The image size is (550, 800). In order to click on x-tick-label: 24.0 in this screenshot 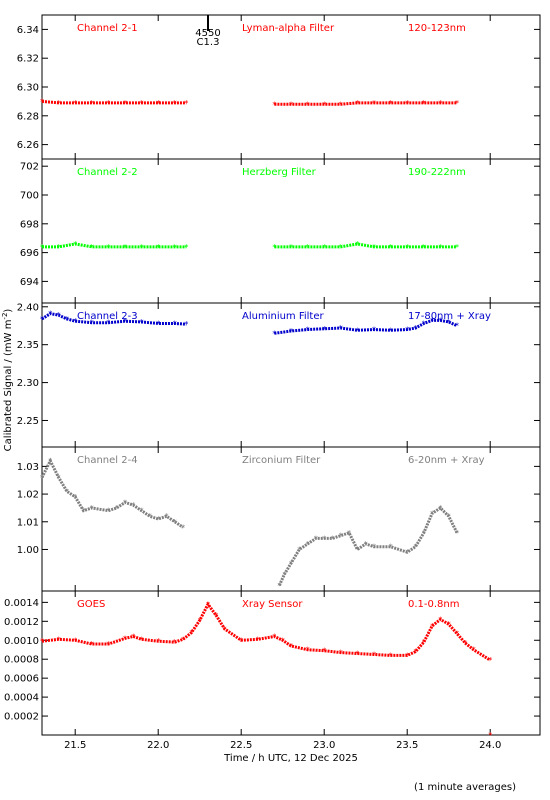, I will do `click(490, 745)`.